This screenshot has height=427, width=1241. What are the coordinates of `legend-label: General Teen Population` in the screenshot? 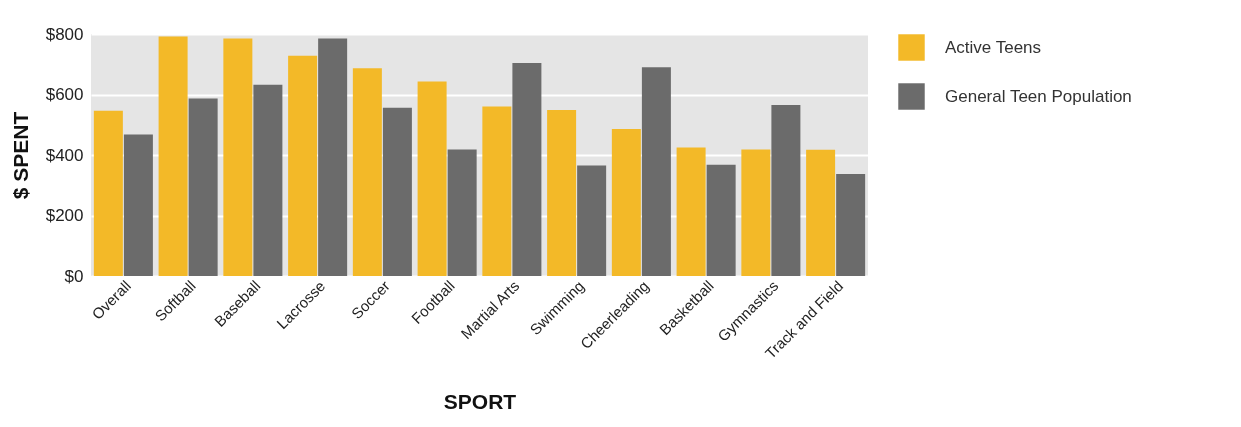 It's located at (1038, 96).